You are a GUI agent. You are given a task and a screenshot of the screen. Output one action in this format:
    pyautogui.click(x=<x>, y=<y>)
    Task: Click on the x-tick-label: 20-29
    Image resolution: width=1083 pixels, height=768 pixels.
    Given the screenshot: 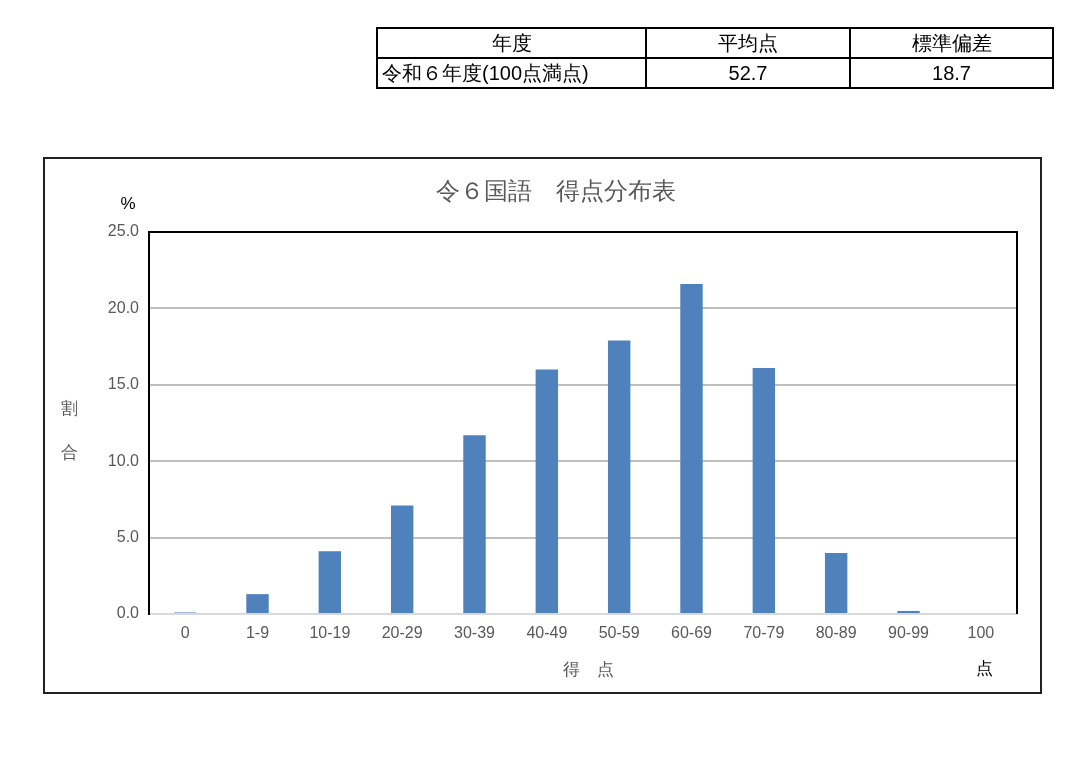 What is the action you would take?
    pyautogui.click(x=402, y=633)
    